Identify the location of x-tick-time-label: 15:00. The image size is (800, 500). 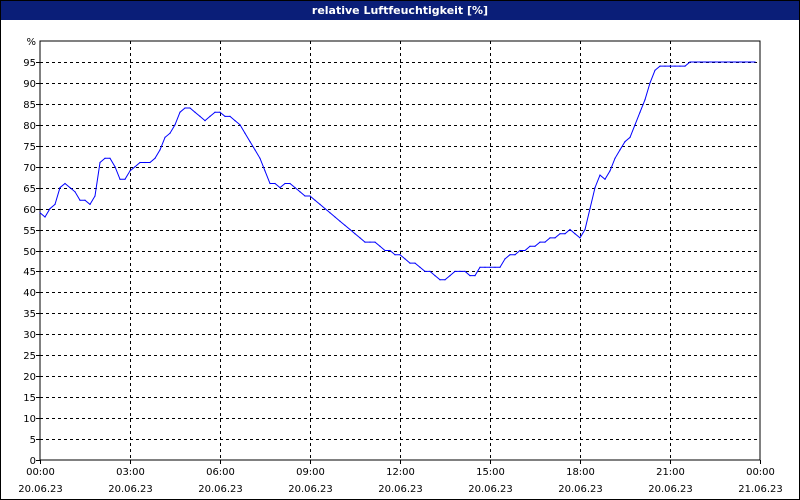
(490, 472).